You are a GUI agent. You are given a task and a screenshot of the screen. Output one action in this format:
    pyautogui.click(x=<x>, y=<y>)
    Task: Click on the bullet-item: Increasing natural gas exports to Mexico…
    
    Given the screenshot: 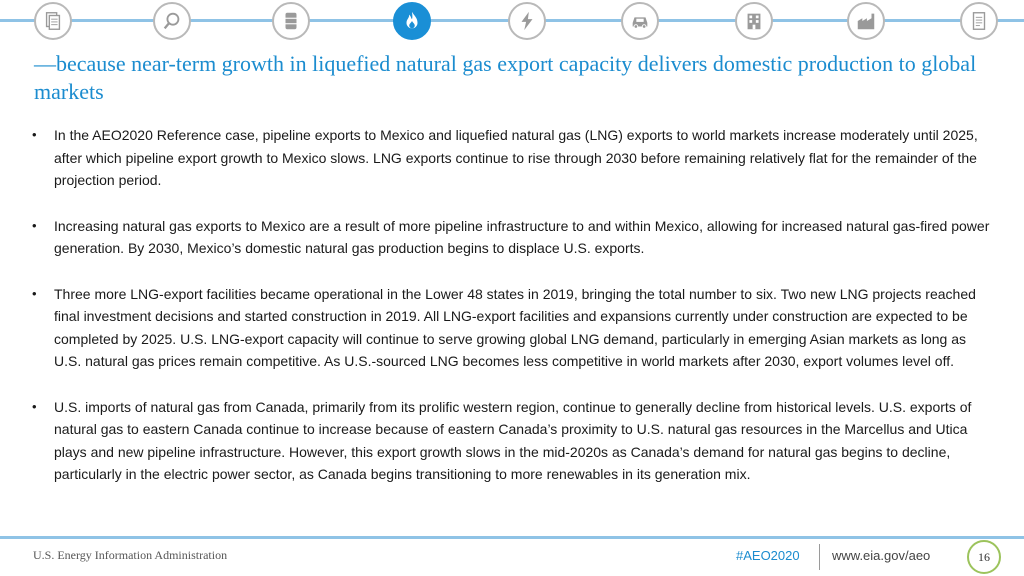 What is the action you would take?
    pyautogui.click(x=512, y=237)
    